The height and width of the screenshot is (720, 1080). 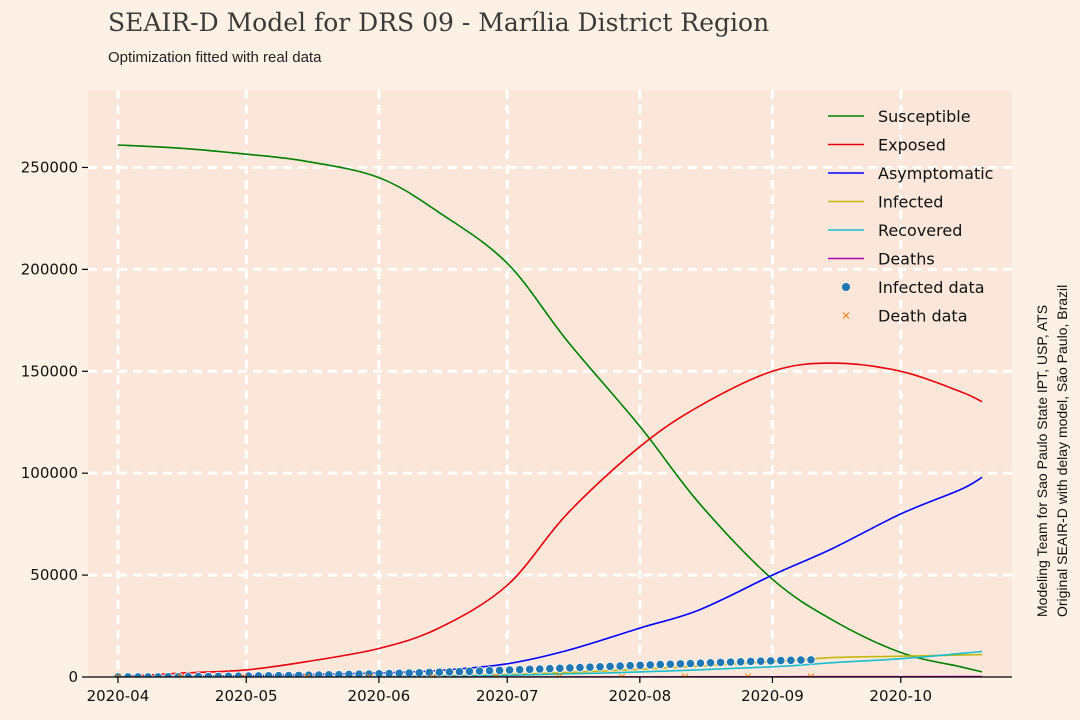 I want to click on legend-item: Deaths, so click(x=881, y=259).